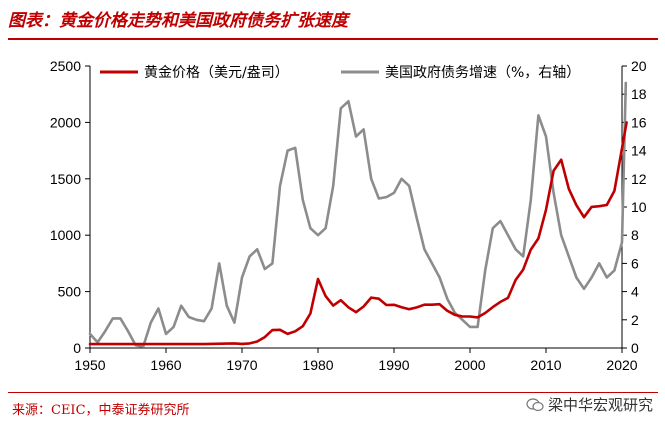  What do you see at coordinates (639, 66) in the screenshot?
I see `y-right-tick-label: 20` at bounding box center [639, 66].